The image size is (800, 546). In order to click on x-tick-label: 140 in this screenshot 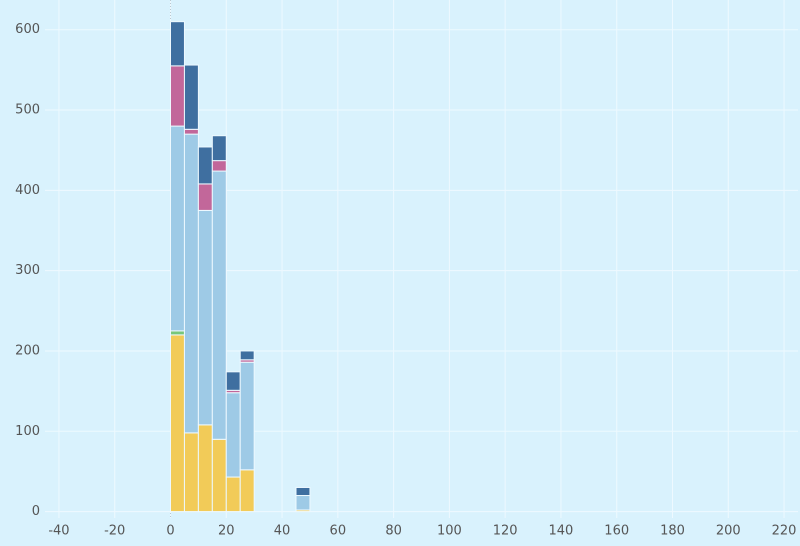, I will do `click(561, 531)`.